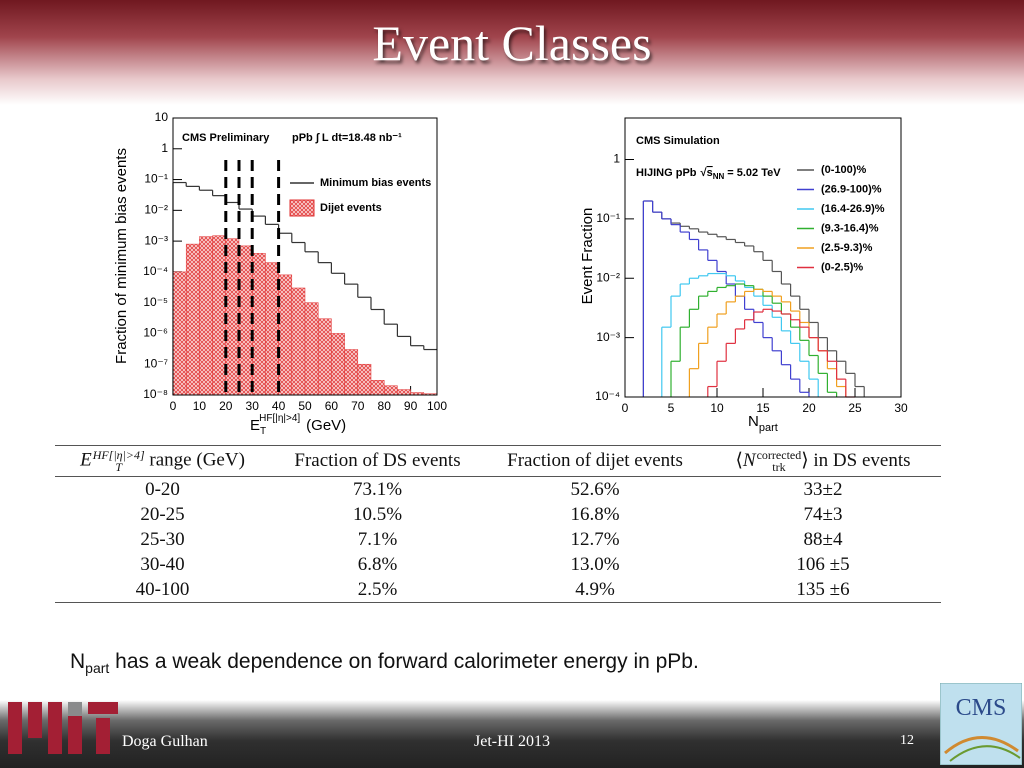 Image resolution: width=1024 pixels, height=768 pixels. I want to click on script: HF[|η|>4] T, so click(119, 461).